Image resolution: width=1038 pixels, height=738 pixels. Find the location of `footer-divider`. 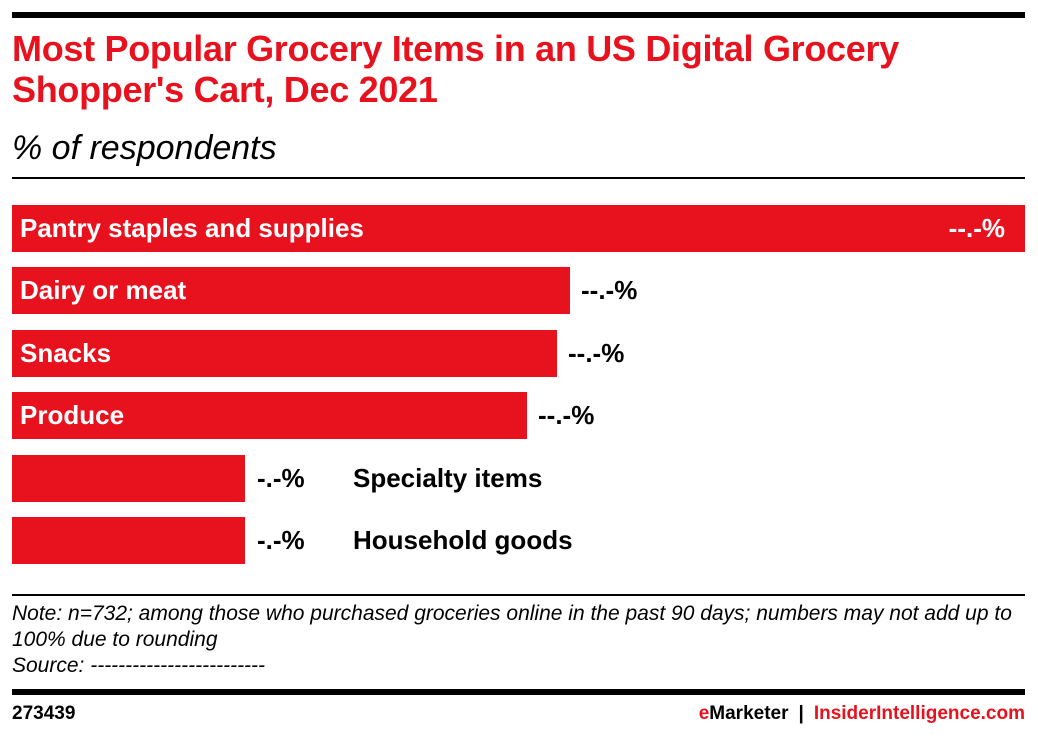

footer-divider is located at coordinates (518, 595).